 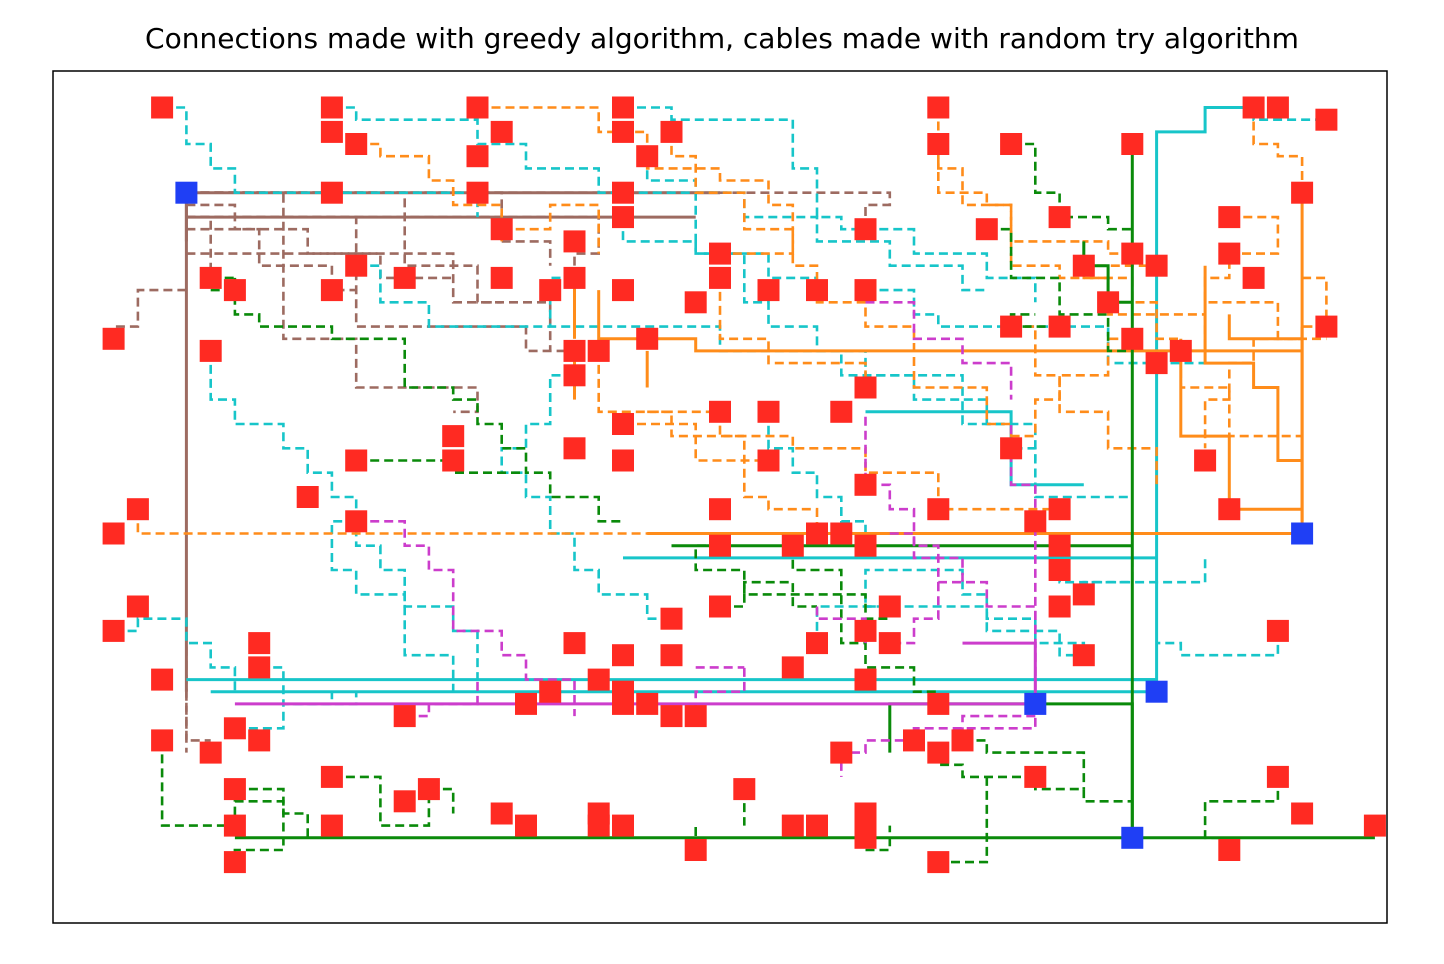 What do you see at coordinates (1156, 691) in the screenshot?
I see `battery-marker-cyan` at bounding box center [1156, 691].